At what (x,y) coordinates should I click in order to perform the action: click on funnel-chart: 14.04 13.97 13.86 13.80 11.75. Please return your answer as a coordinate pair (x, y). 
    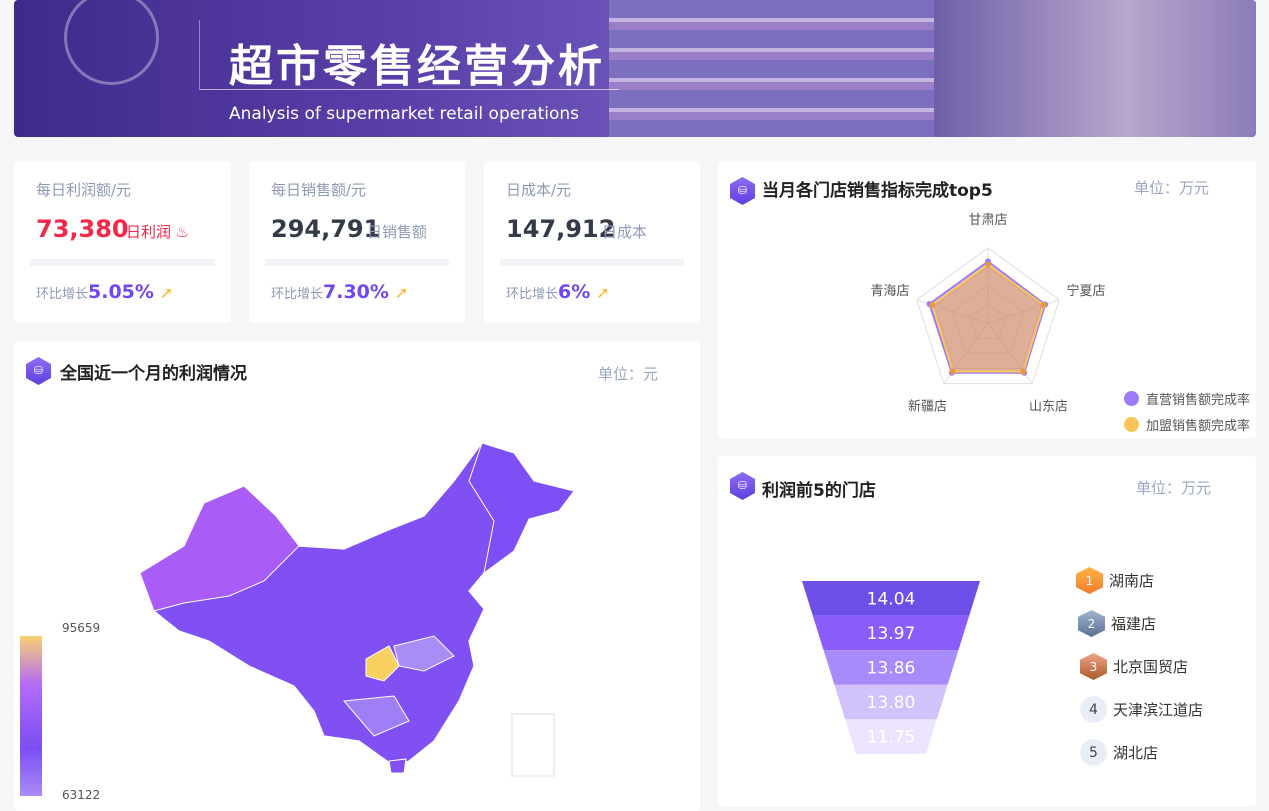
    Looking at the image, I should click on (891, 667).